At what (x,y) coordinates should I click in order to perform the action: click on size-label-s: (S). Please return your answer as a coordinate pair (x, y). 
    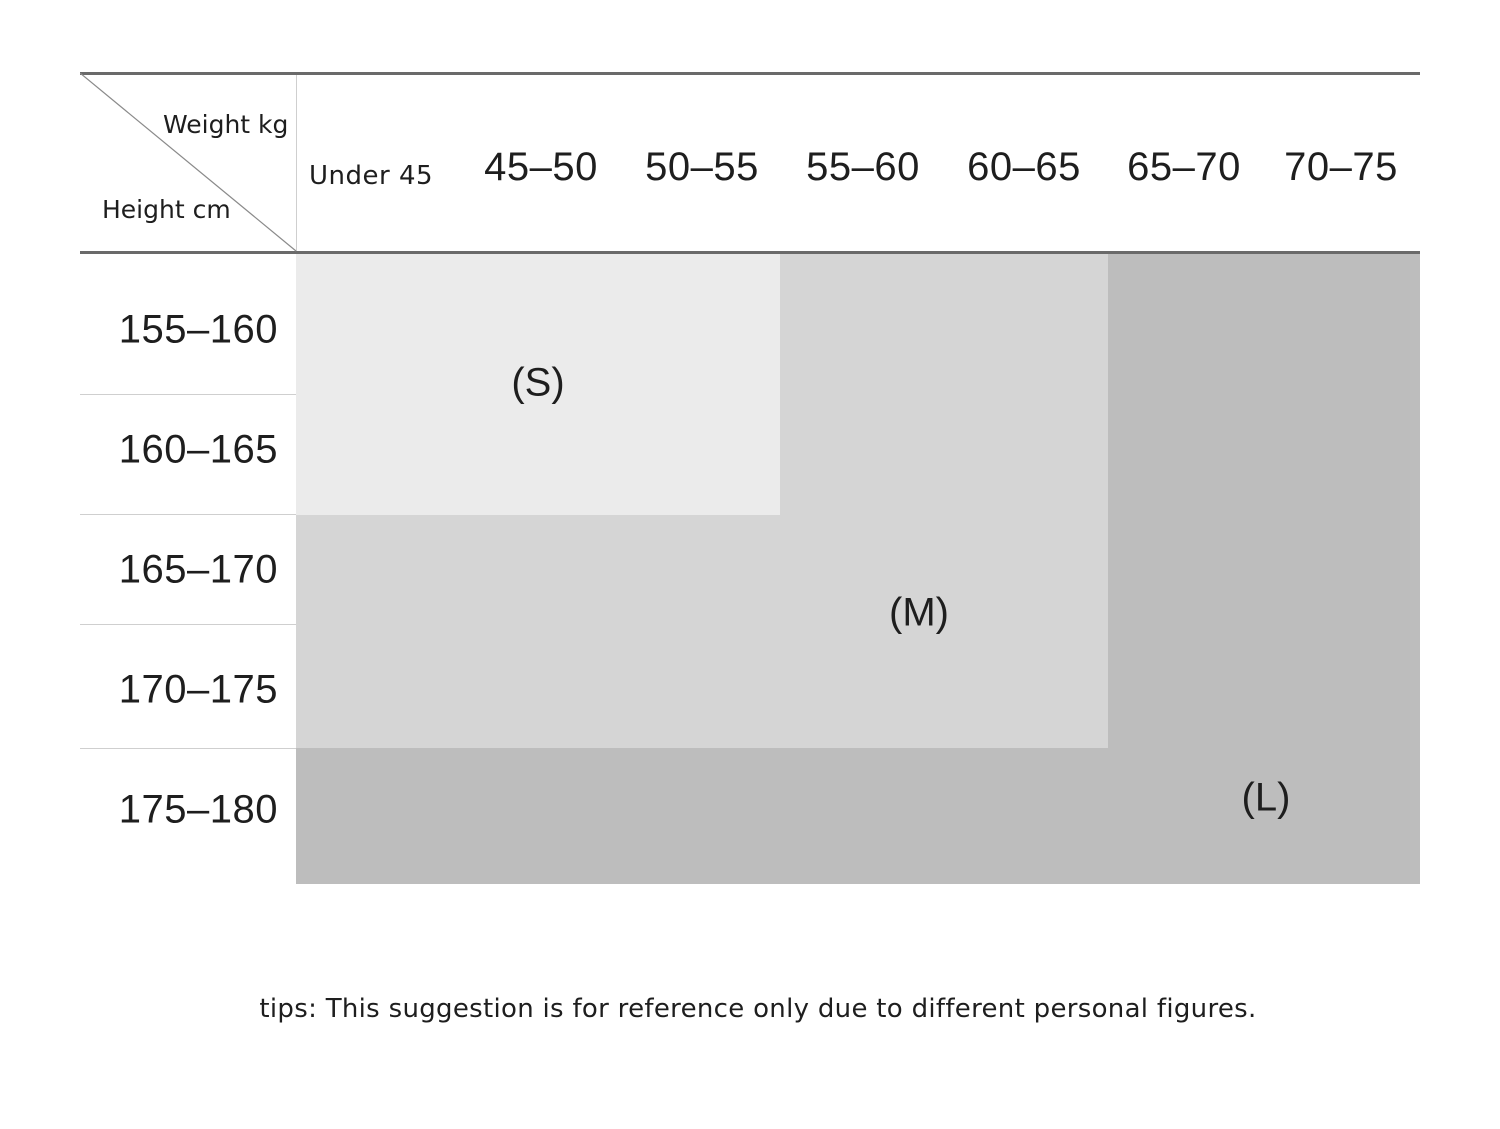
    Looking at the image, I should click on (538, 382).